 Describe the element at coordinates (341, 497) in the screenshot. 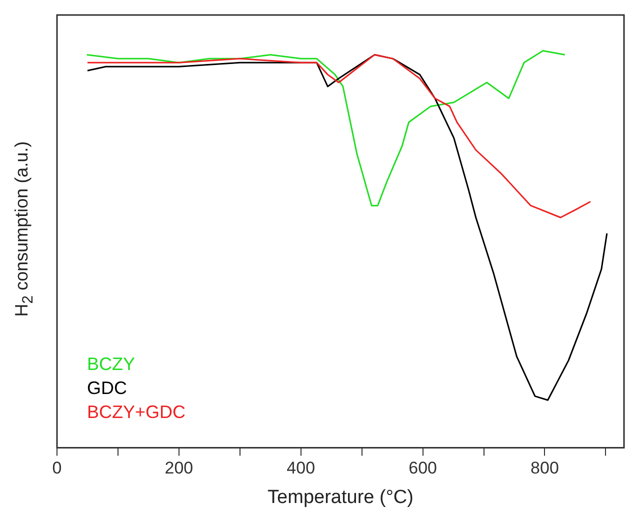

I see `x-axis-title: Temperature (°C)` at that location.